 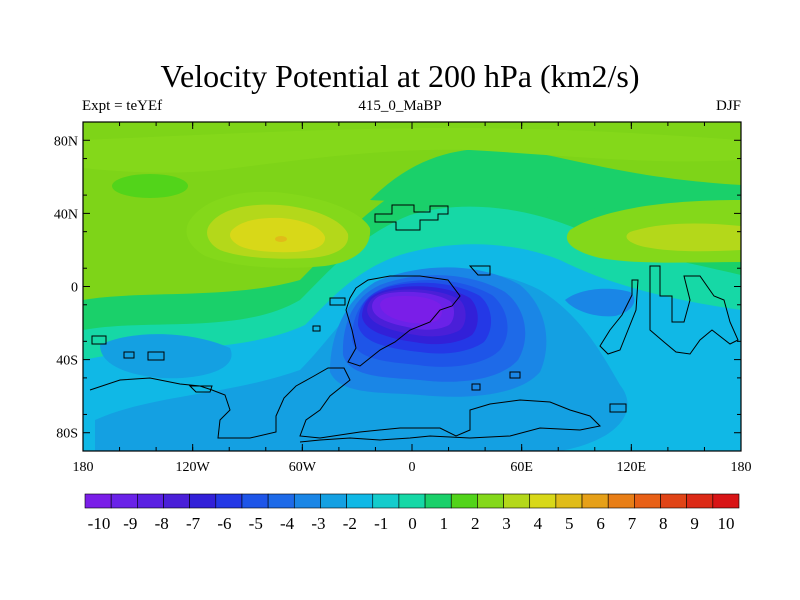 I want to click on y-tick-label: 80N, so click(x=66, y=141).